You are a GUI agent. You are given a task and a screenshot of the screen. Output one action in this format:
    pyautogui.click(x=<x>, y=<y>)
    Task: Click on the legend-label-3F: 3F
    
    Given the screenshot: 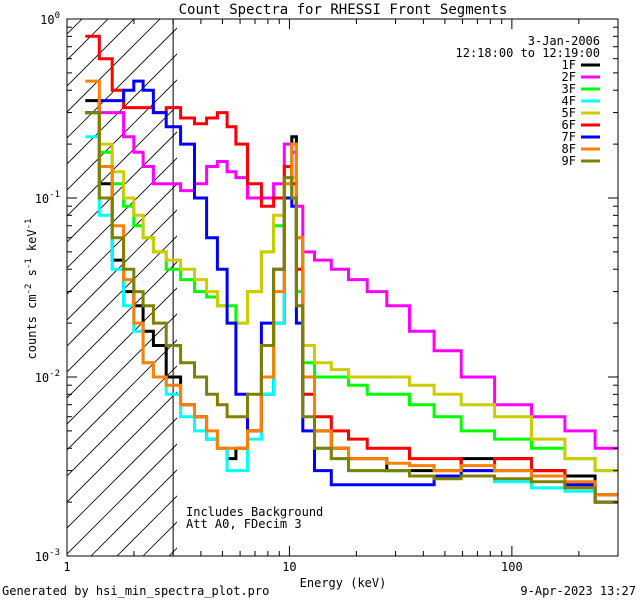 What is the action you would take?
    pyautogui.click(x=569, y=89)
    